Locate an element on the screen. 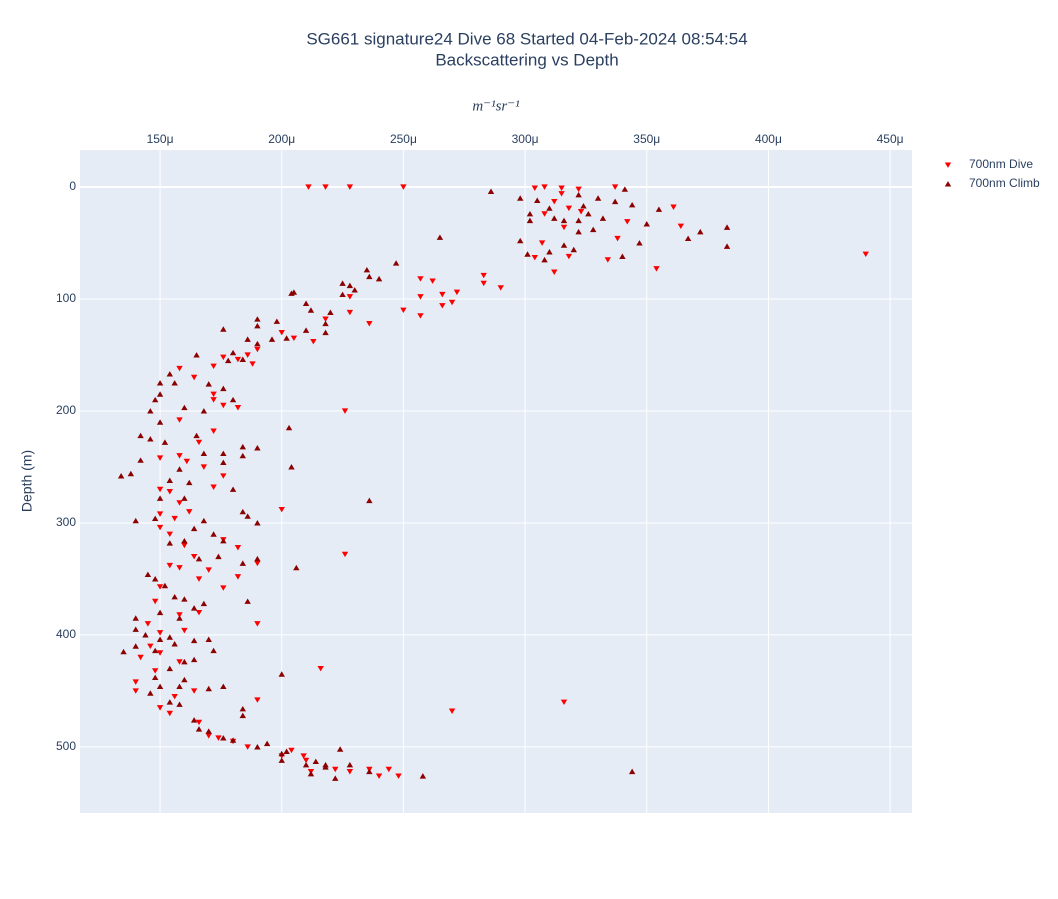  legend-label: 700nm Dive is located at coordinates (1001, 164).